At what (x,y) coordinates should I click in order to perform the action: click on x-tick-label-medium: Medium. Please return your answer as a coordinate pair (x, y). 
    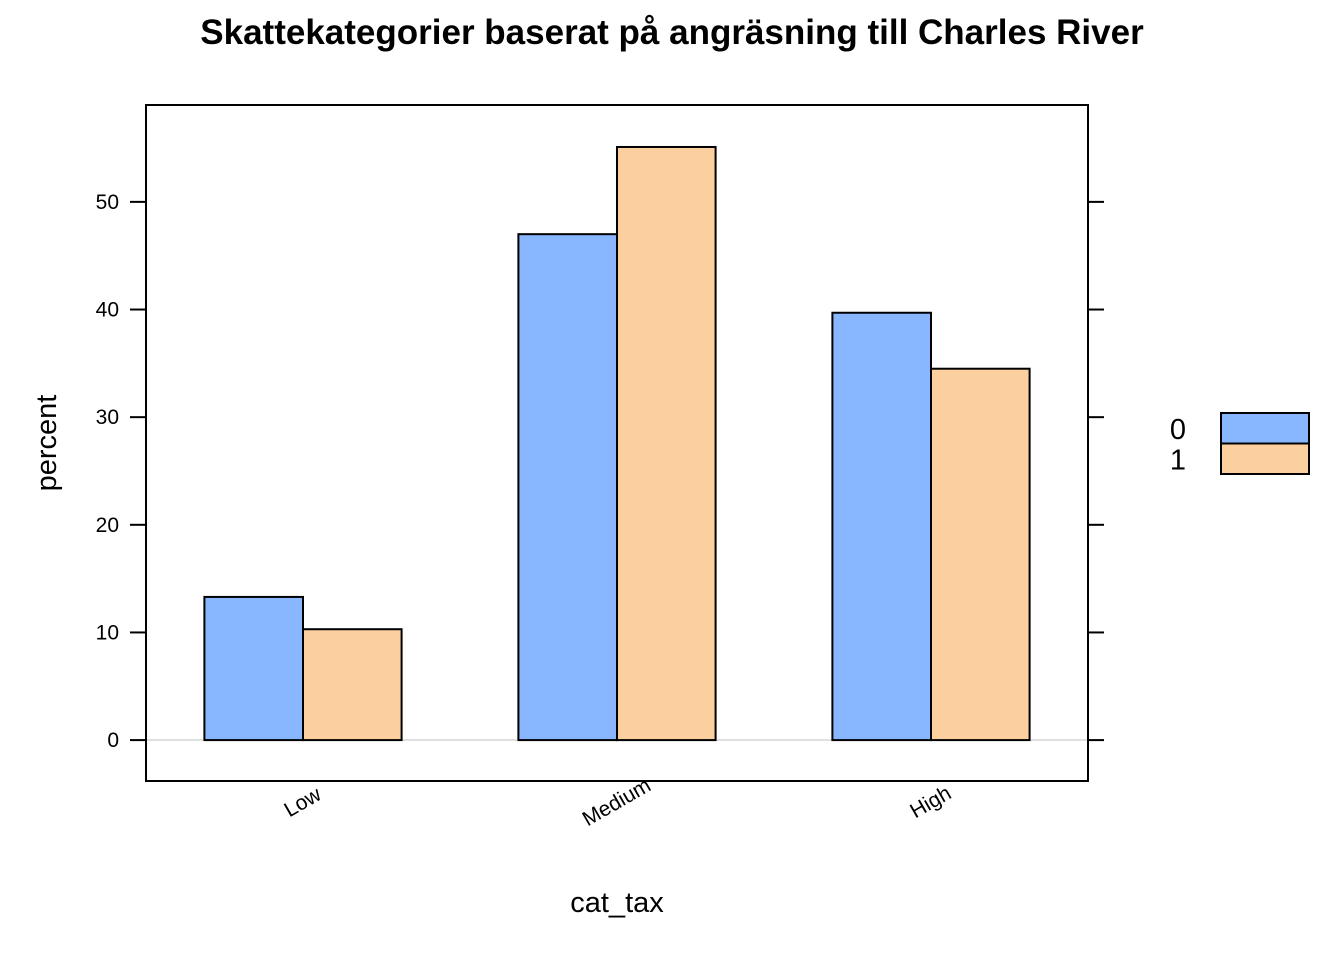
    Looking at the image, I should click on (617, 802).